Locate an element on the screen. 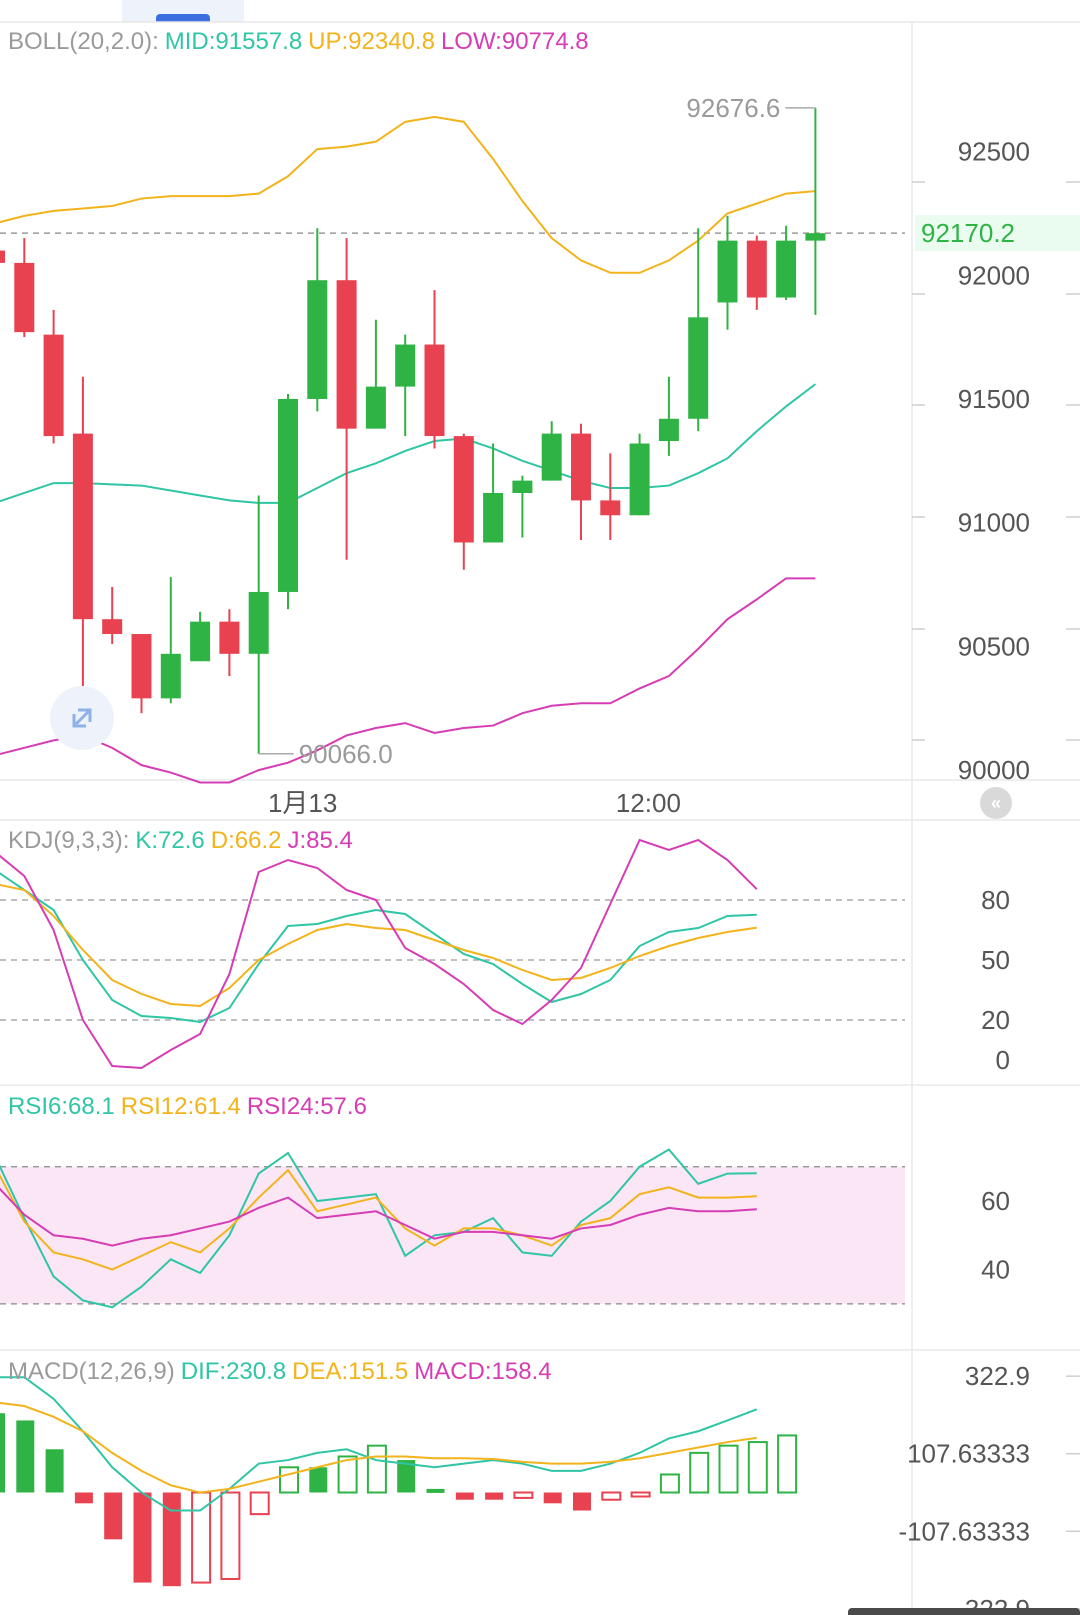 This screenshot has width=1080, height=1615. rsi12-value: RSI12:61.4 is located at coordinates (180, 1106).